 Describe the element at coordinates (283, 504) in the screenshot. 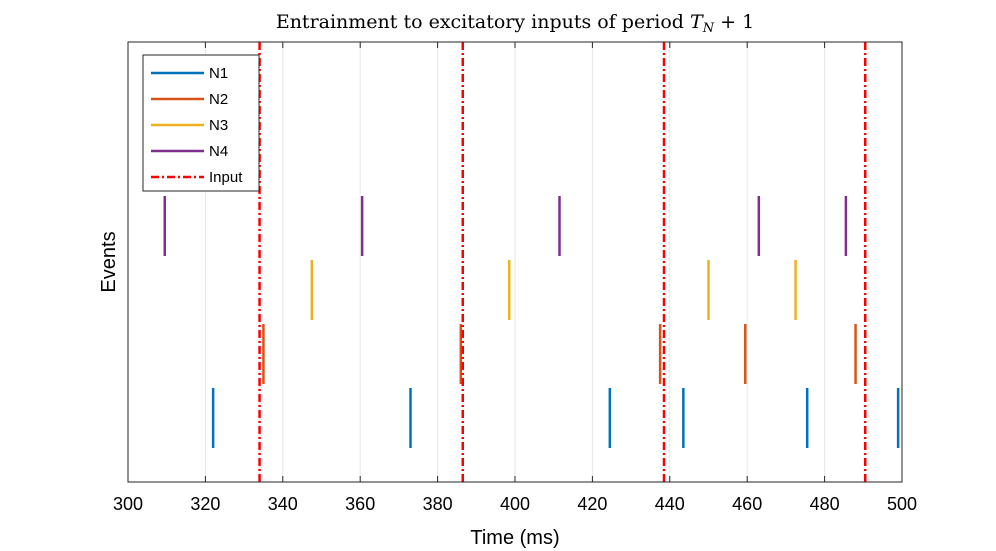

I see `x-tick-label: 340` at that location.